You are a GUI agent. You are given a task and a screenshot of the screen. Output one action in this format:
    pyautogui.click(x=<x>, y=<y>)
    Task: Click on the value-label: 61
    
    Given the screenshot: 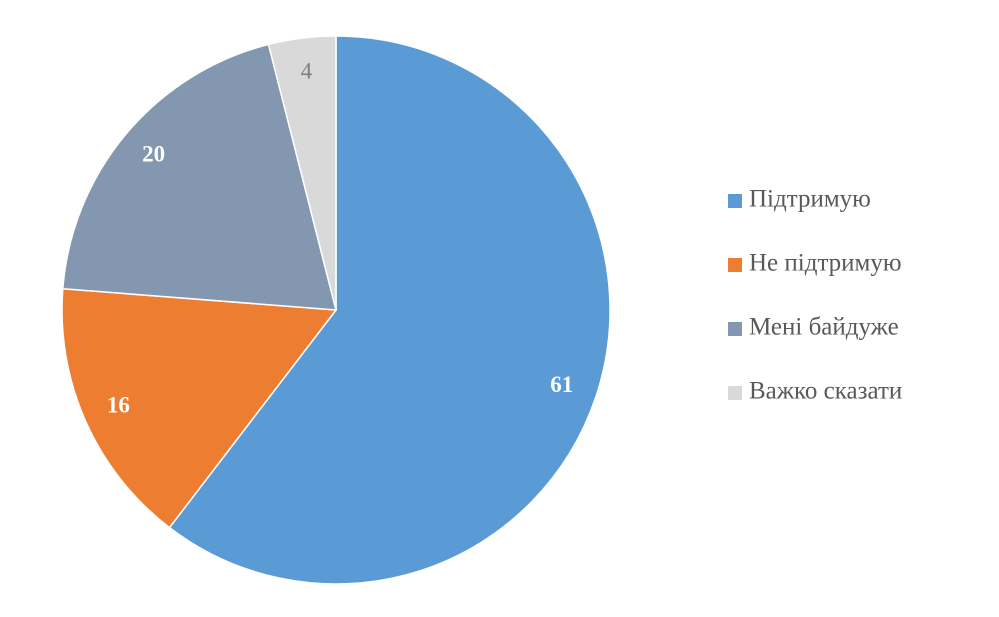 What is the action you would take?
    pyautogui.click(x=561, y=384)
    